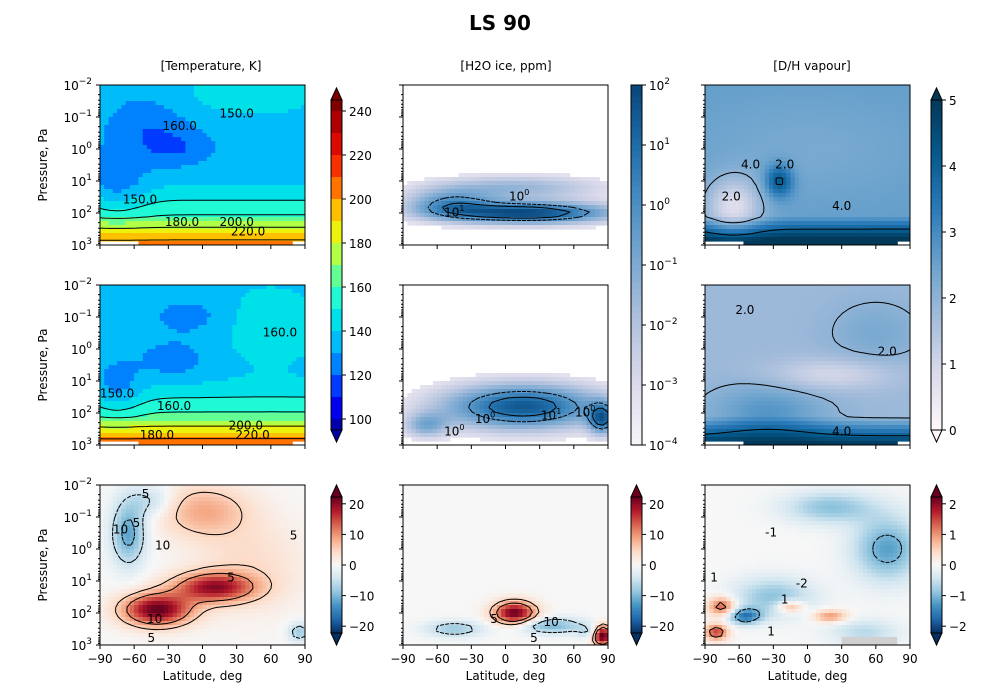  Describe the element at coordinates (500, 23) in the screenshot. I see `figure-title: LS 90` at that location.